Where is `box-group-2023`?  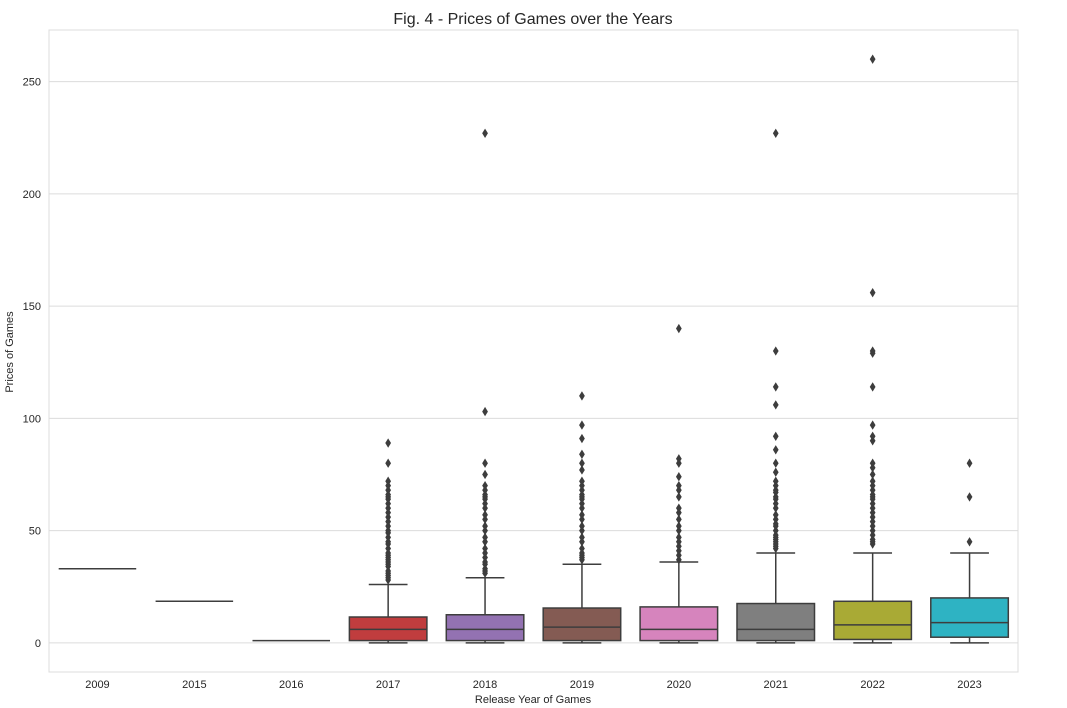 box-group-2023 is located at coordinates (970, 551).